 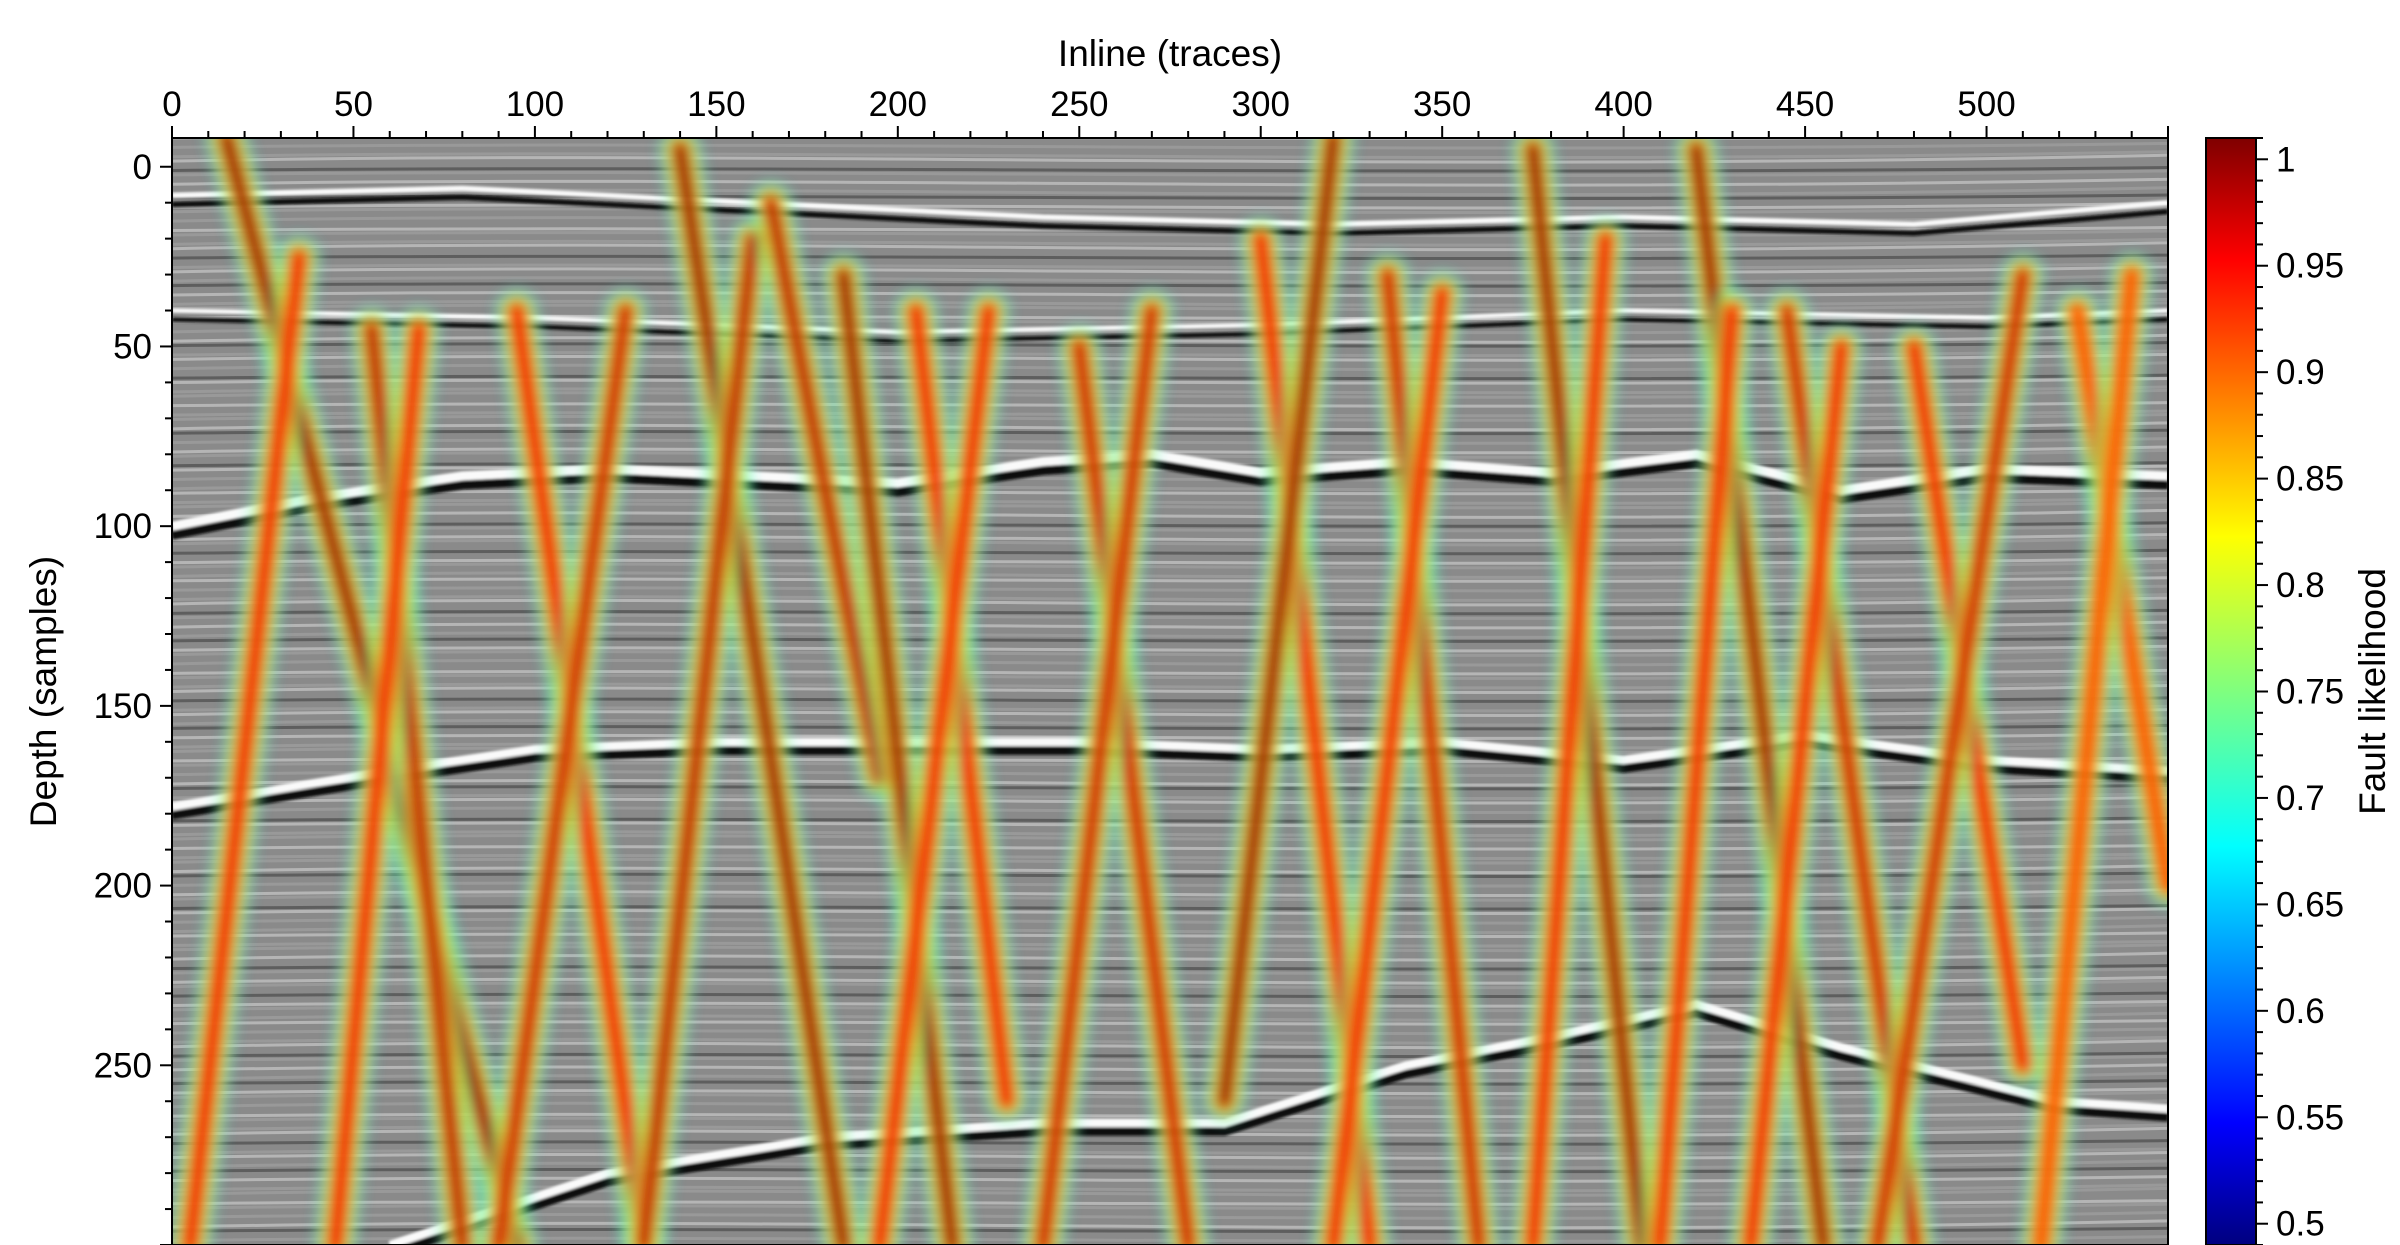 What do you see at coordinates (123, 1065) in the screenshot?
I see `y-tick-label: 250` at bounding box center [123, 1065].